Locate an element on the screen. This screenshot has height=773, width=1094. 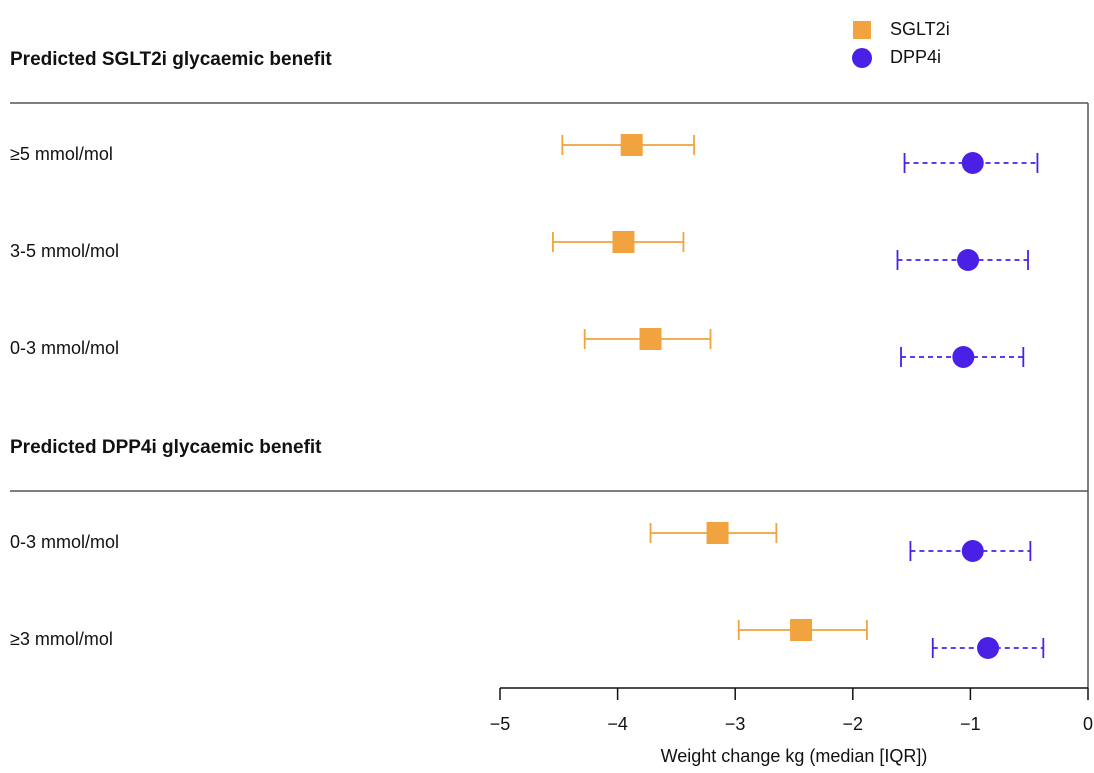
row-label: ≥5 mmol/mol is located at coordinates (61, 154).